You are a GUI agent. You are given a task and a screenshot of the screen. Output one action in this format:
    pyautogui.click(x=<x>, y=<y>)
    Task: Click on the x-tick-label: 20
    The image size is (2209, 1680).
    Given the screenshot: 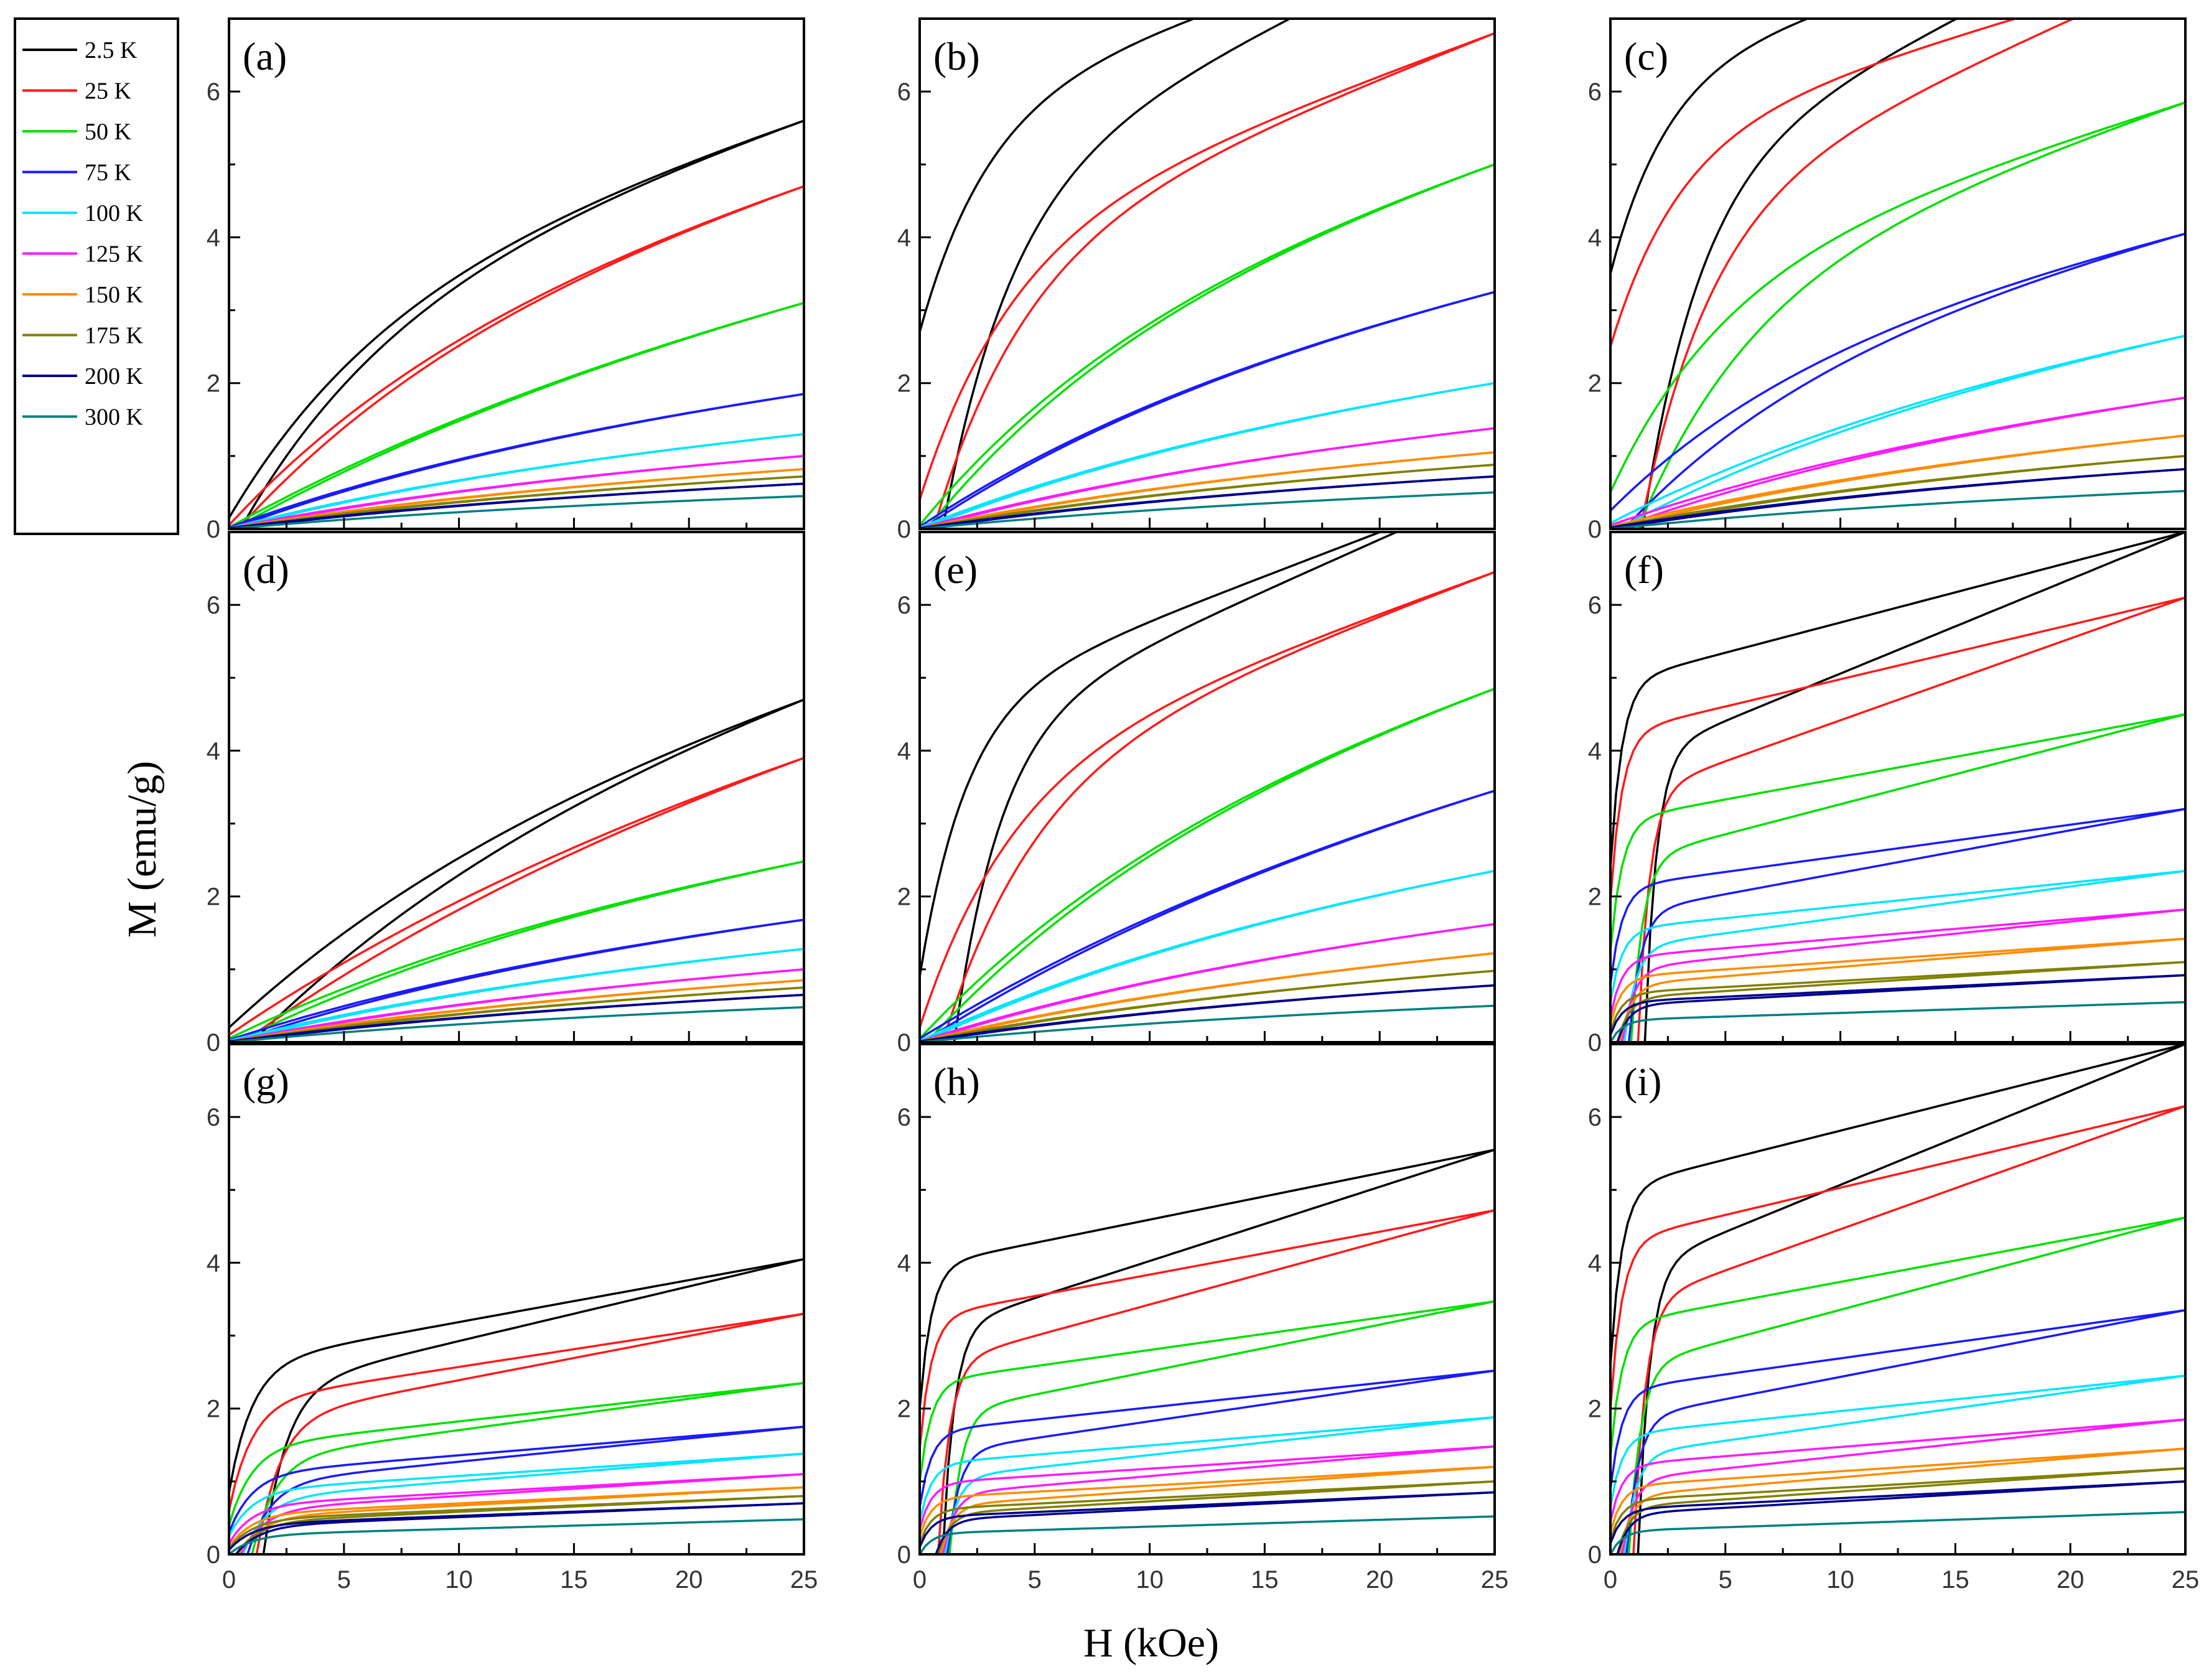 What is the action you would take?
    pyautogui.click(x=689, y=1580)
    